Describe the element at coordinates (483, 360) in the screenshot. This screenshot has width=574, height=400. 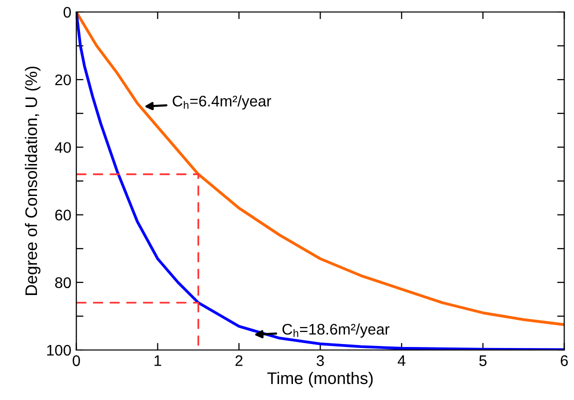
I see `x-tick-label: 5` at that location.